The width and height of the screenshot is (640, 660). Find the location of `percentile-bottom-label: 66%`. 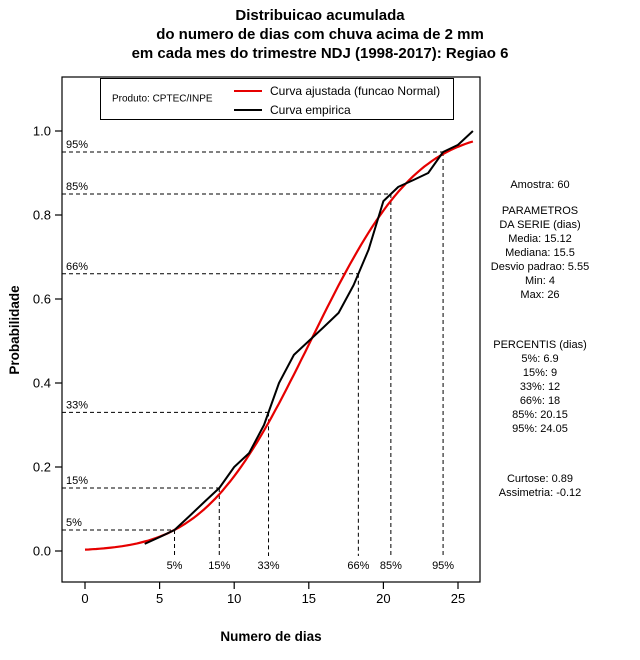

percentile-bottom-label: 66% is located at coordinates (358, 566).